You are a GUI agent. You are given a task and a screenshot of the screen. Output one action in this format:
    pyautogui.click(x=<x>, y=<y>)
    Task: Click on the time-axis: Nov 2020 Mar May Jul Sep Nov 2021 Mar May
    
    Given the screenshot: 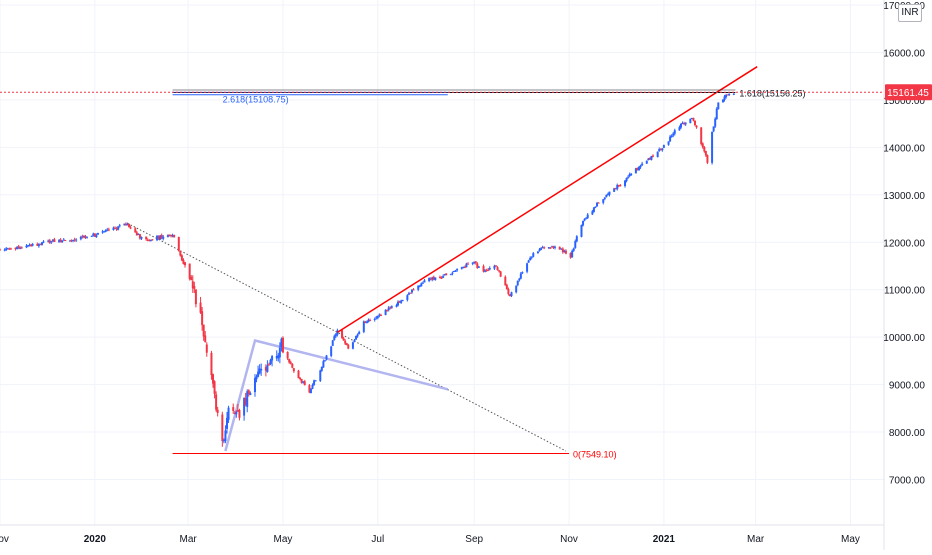 What is the action you would take?
    pyautogui.click(x=430, y=539)
    